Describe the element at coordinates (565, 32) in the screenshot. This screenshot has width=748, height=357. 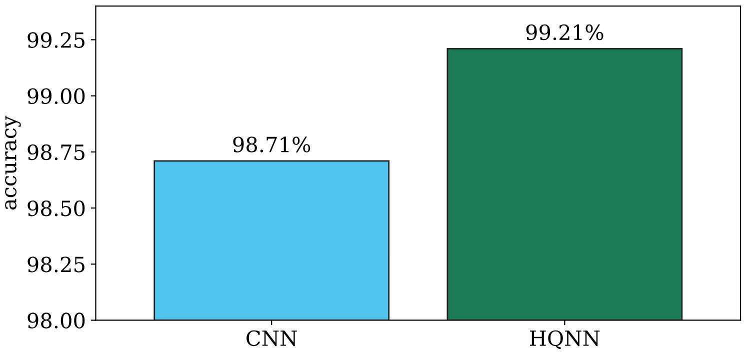
I see `data-label: 99.21%` at that location.